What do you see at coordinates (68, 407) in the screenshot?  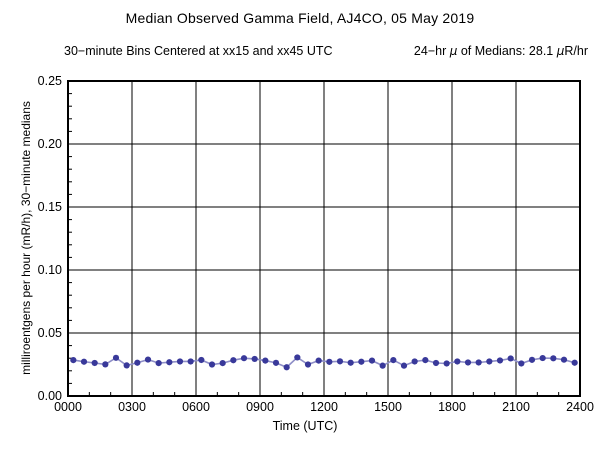 I see `x-tick-label: 0000` at bounding box center [68, 407].